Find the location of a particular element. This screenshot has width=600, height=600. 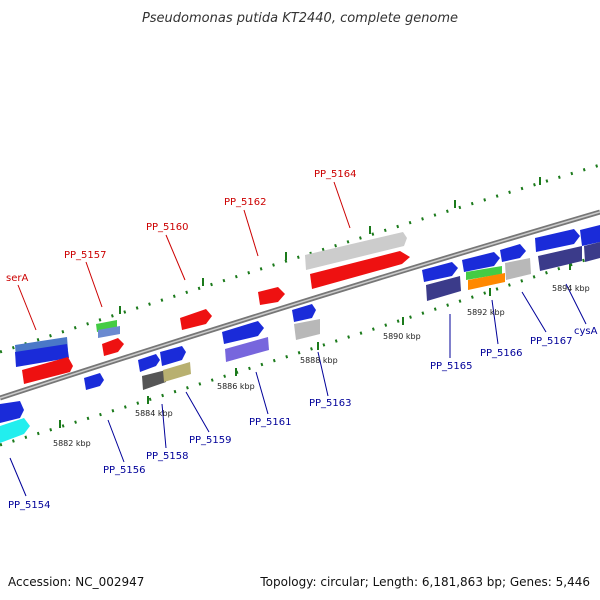

gene-label-pp-5167: PP_5167 is located at coordinates (551, 341).